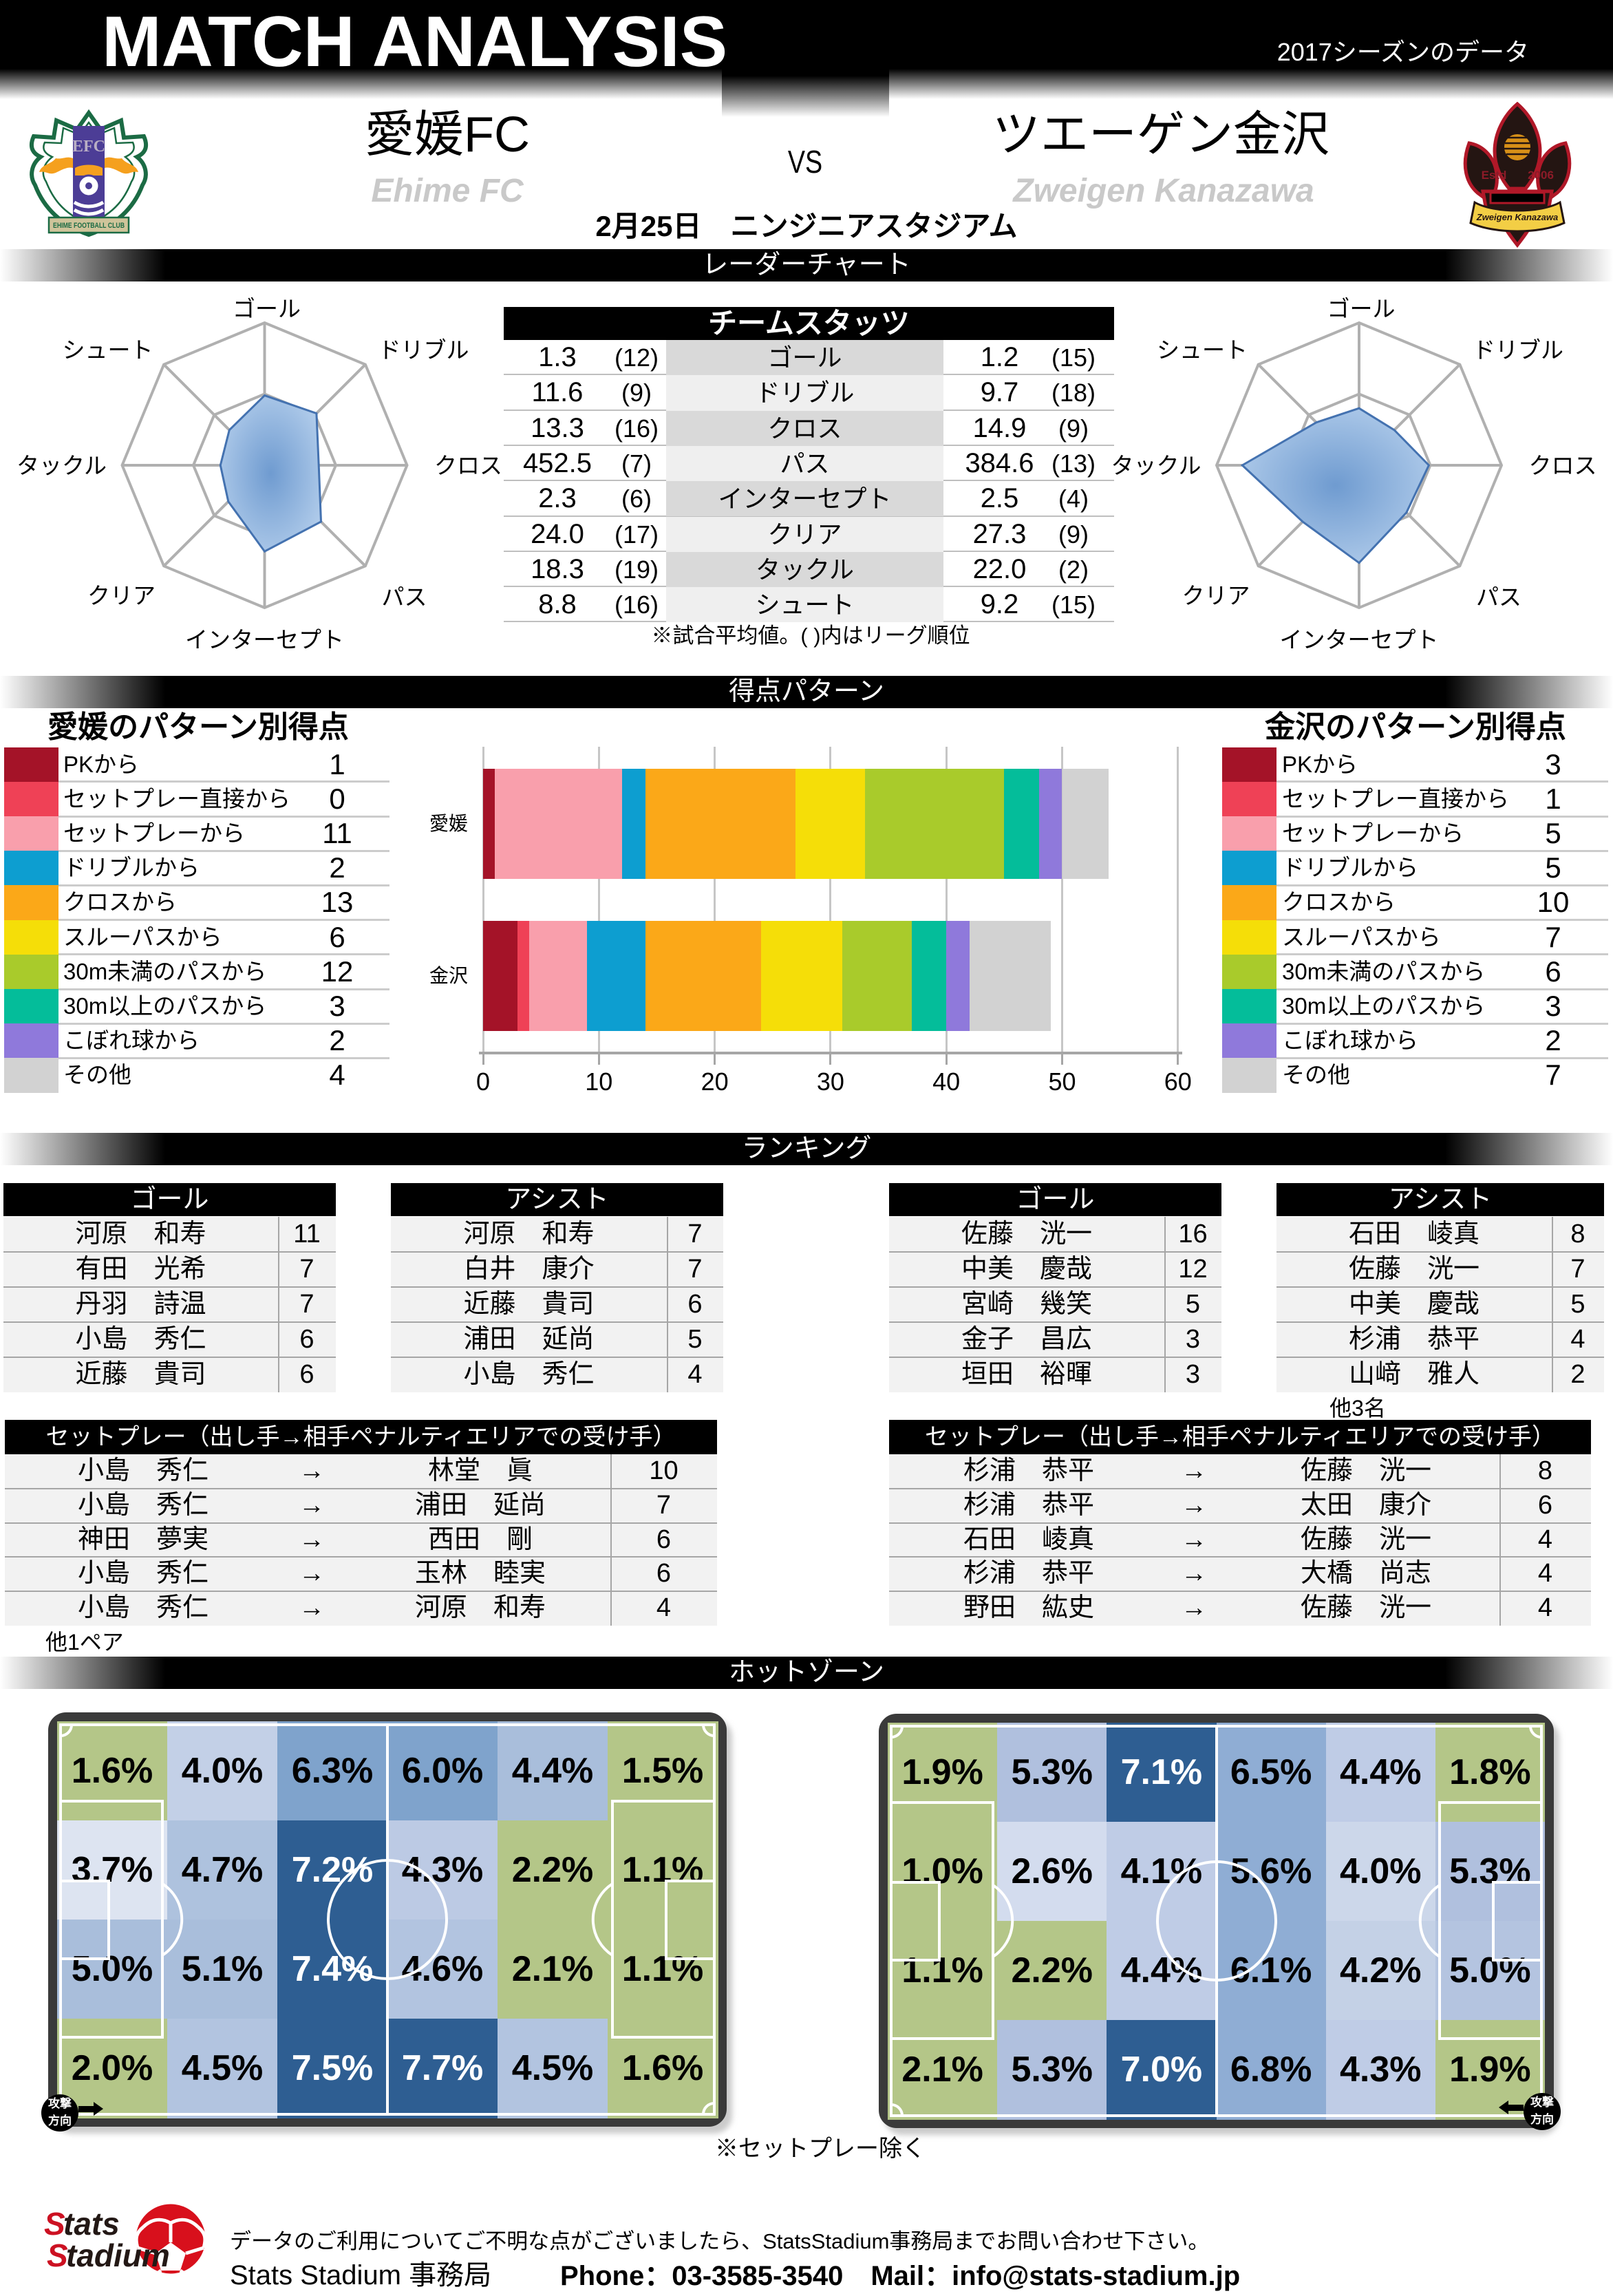 This screenshot has width=1613, height=2296. Describe the element at coordinates (88, 147) in the screenshot. I see `svg-text: EFC` at that location.